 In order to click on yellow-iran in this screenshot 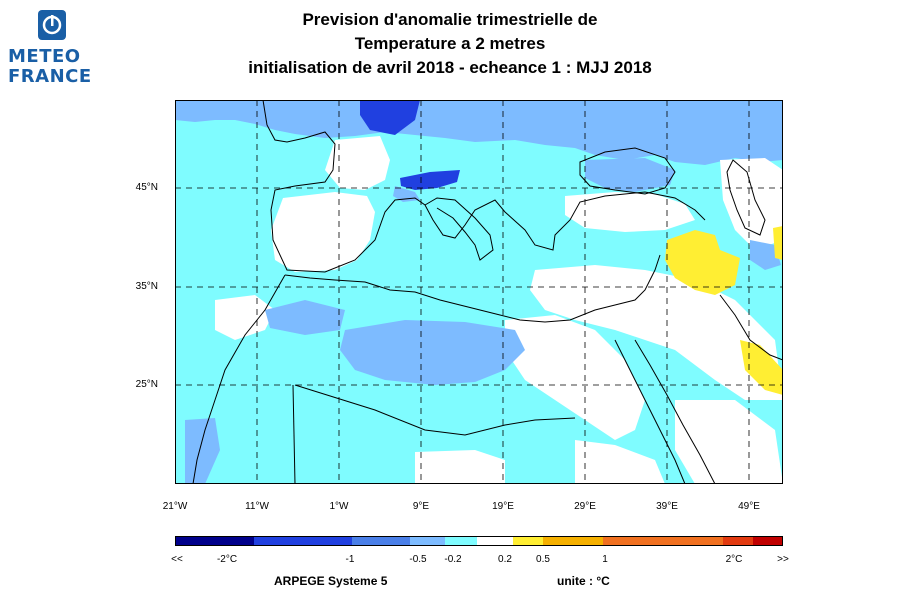, I will do `click(702, 262)`.